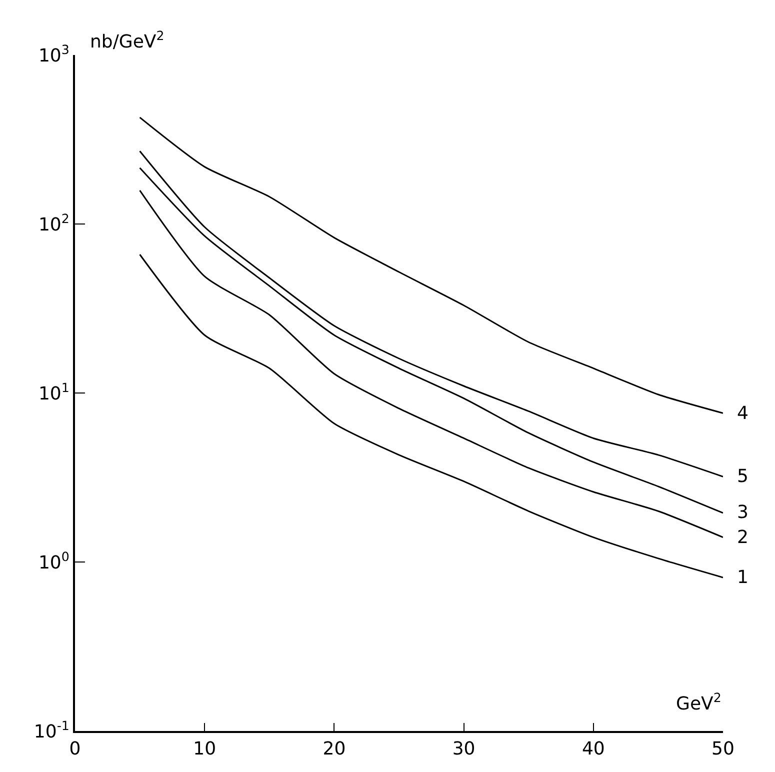 This screenshot has width=775, height=772. What do you see at coordinates (52, 730) in the screenshot?
I see `y-tick-label: 10$^{-1}$` at bounding box center [52, 730].